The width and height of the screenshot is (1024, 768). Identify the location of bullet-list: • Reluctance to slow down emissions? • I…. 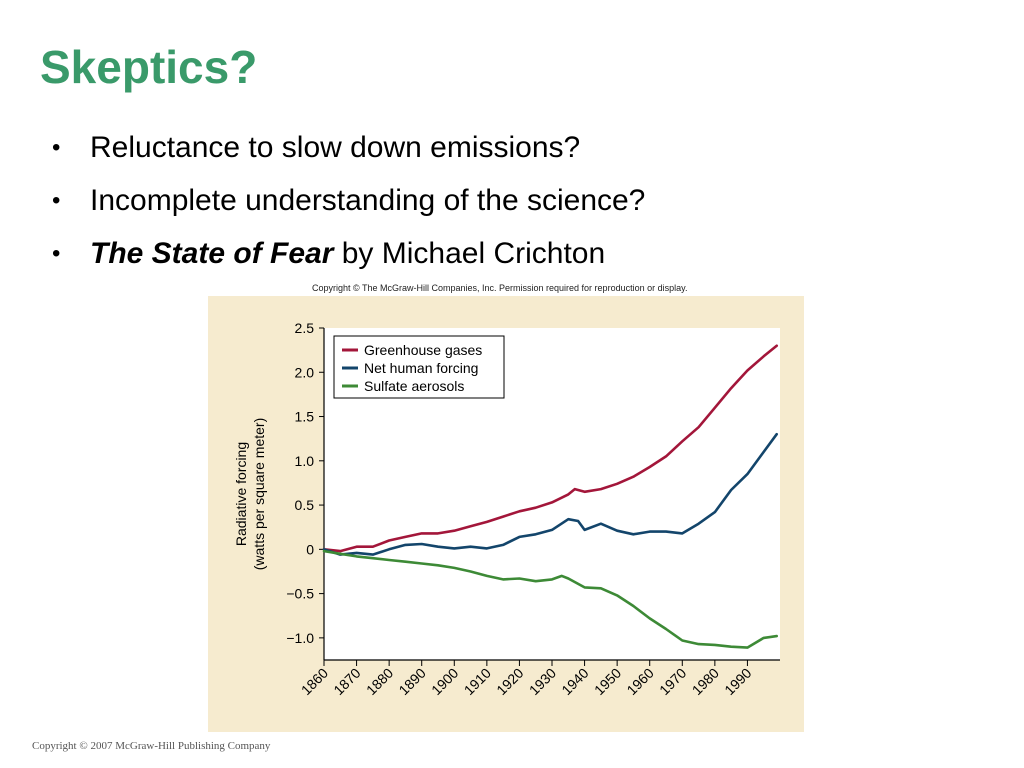
(348, 207).